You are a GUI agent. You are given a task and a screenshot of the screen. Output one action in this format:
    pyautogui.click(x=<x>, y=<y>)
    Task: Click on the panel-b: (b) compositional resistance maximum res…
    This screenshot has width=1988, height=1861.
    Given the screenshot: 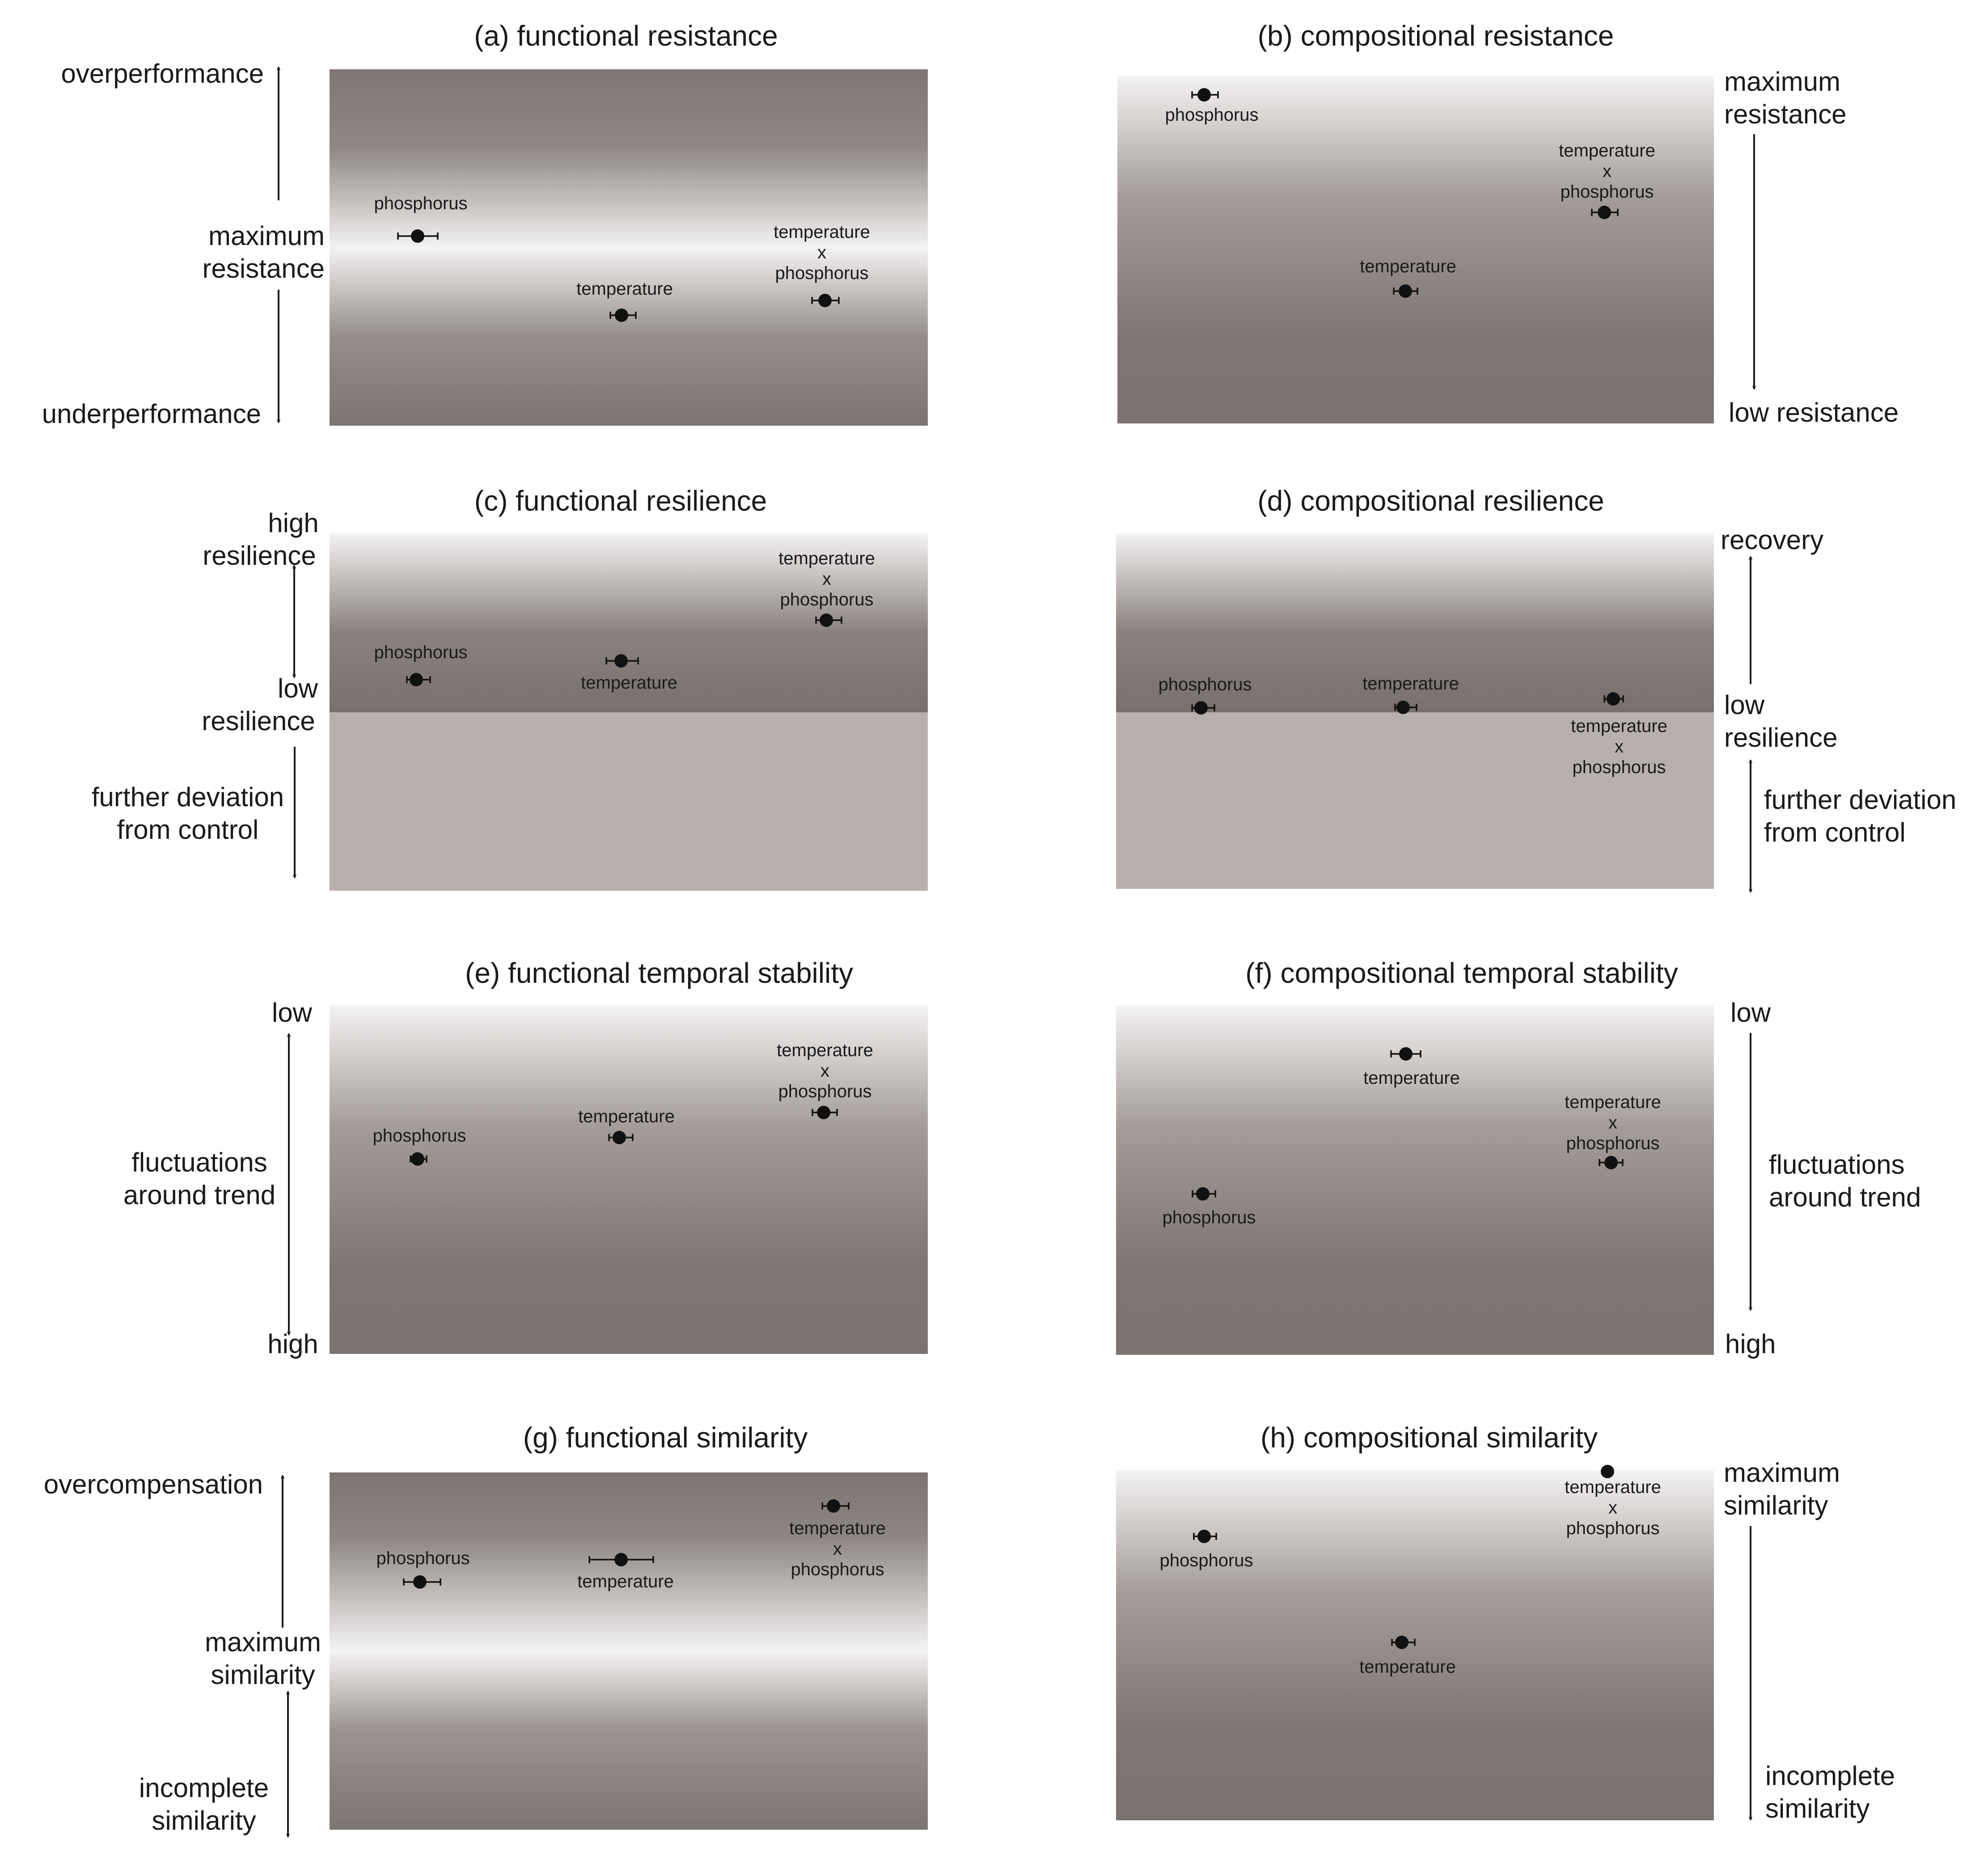 What is the action you would take?
    pyautogui.click(x=1508, y=223)
    